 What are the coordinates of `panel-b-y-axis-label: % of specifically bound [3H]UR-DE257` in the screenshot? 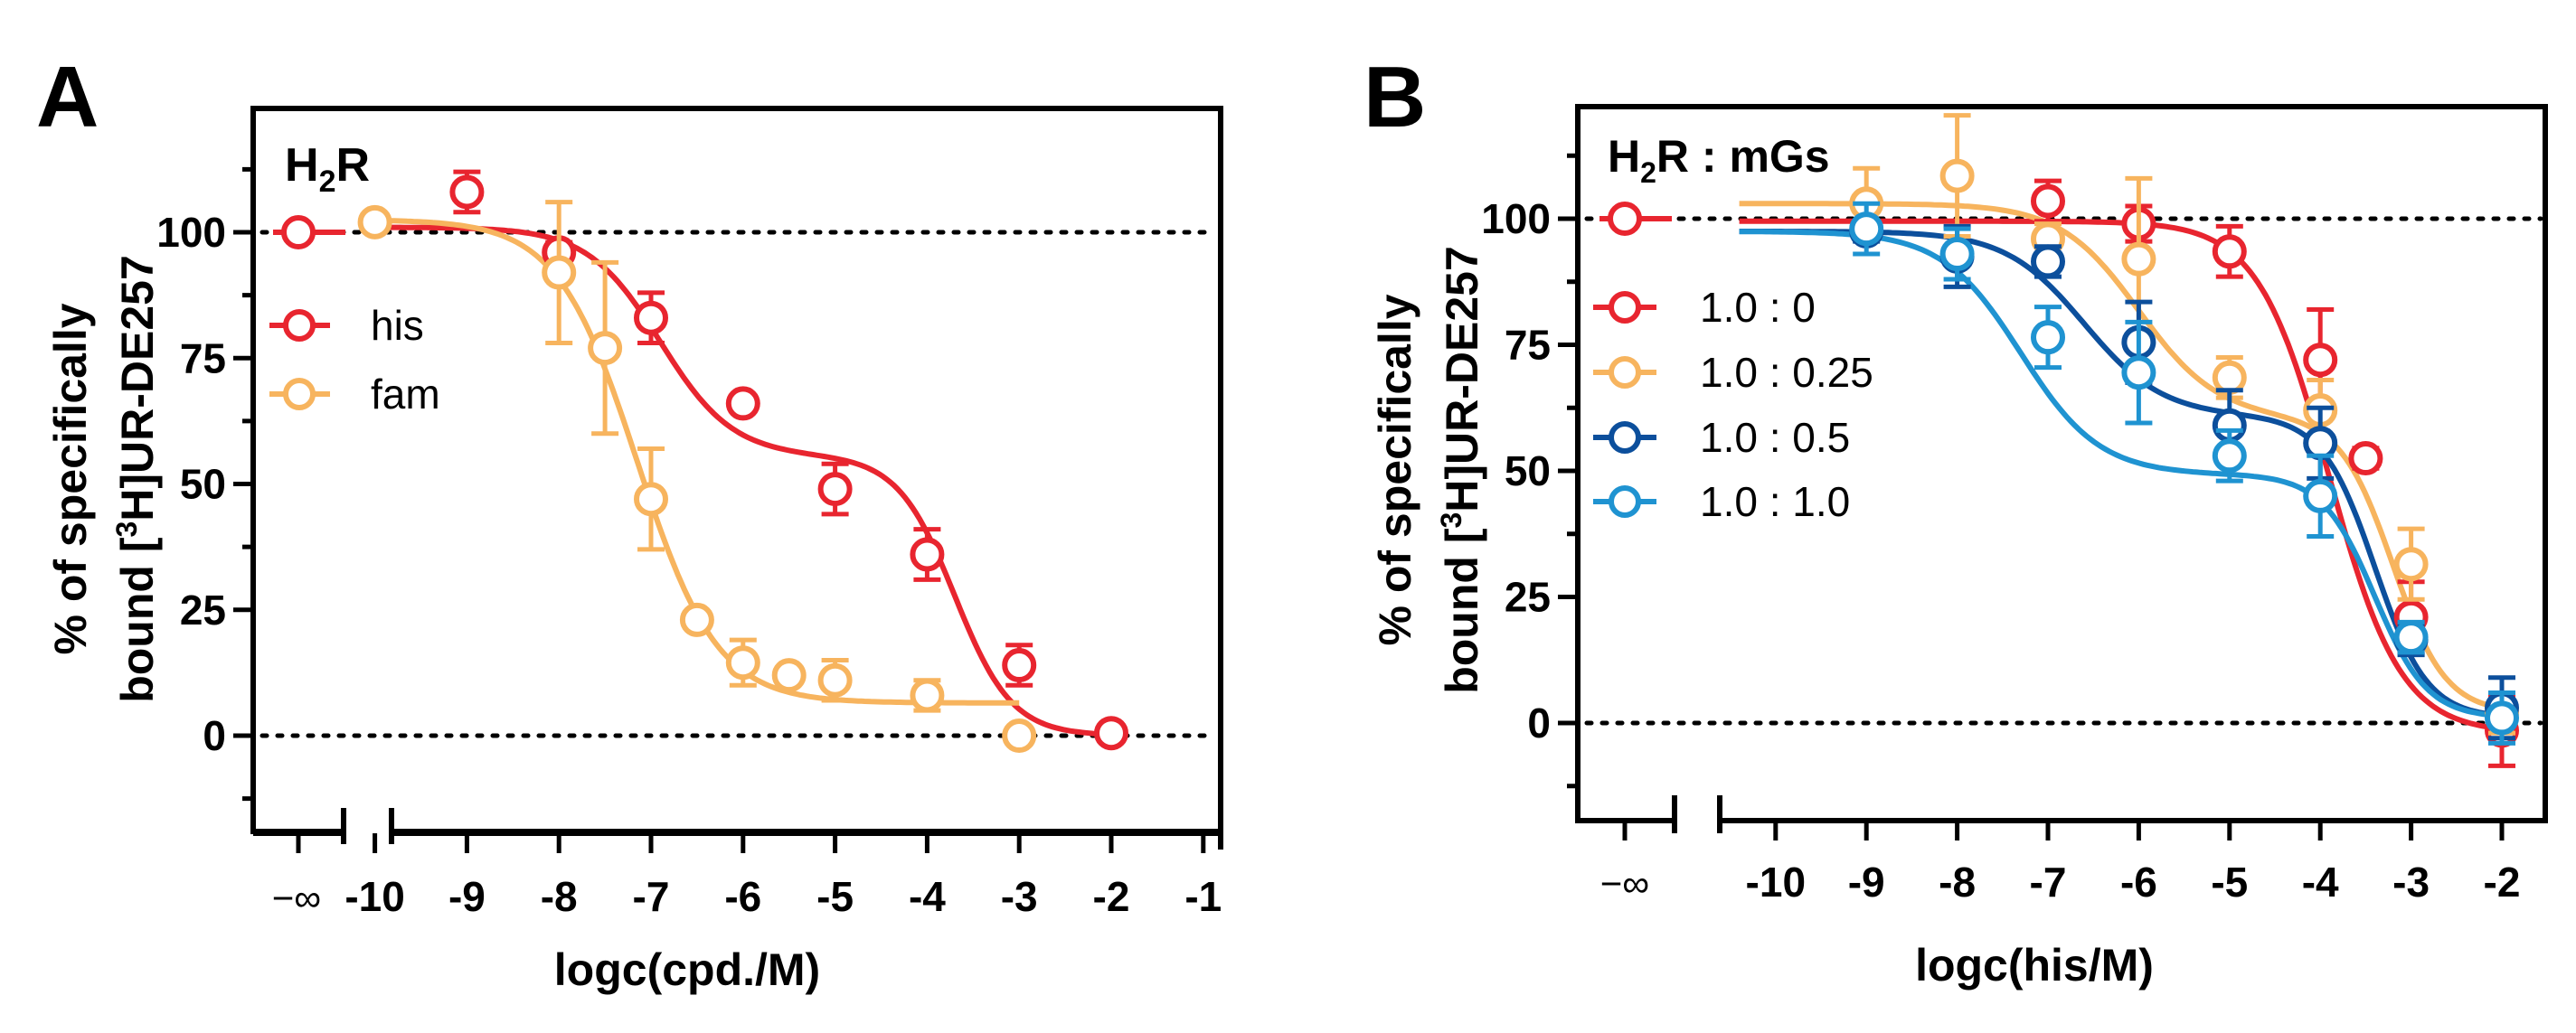 It's located at (1428, 470).